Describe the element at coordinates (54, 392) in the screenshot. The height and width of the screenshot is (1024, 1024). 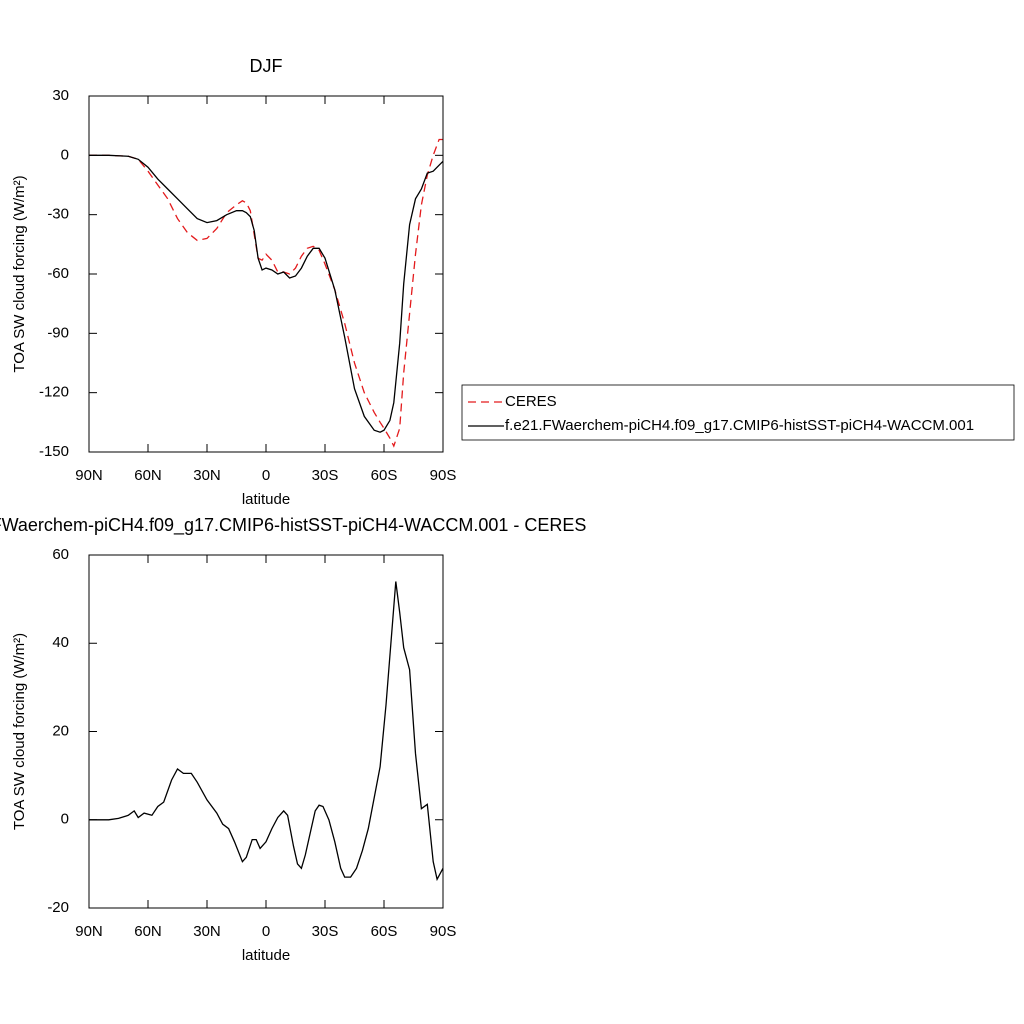
I see `y-tick-label: -120` at that location.